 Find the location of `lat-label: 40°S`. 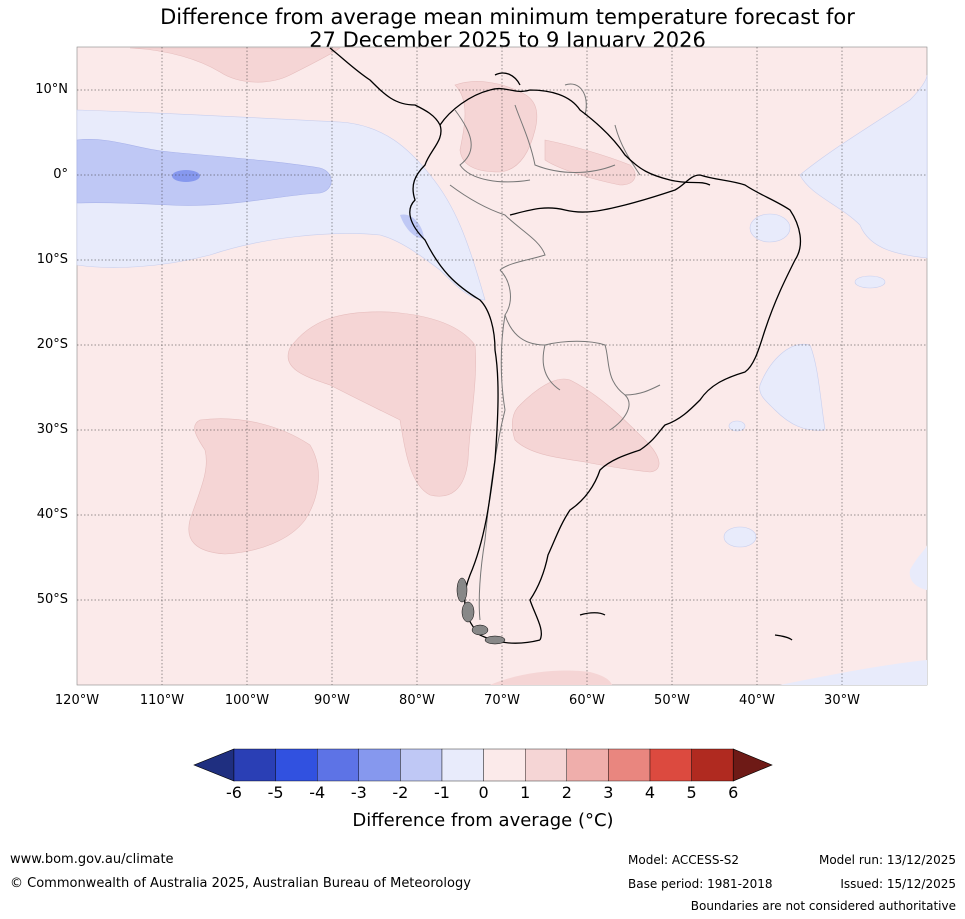

lat-label: 40°S is located at coordinates (52, 514).